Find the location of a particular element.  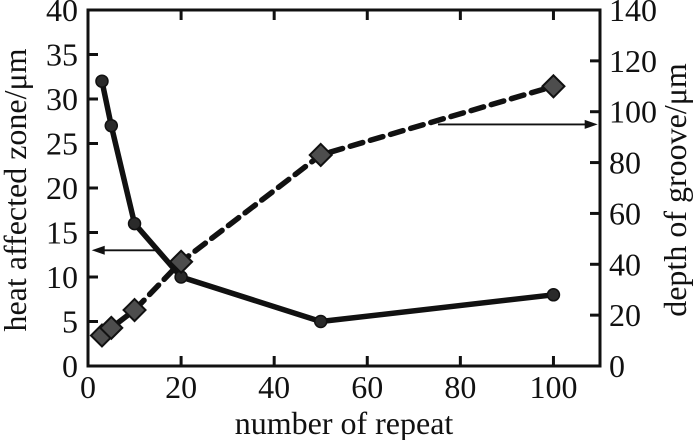

right-axis-title: depth of groove/μm is located at coordinates (675, 190).